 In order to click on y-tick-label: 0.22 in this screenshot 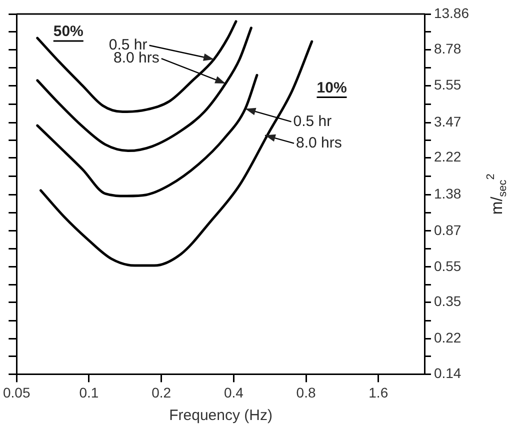, I will do `click(448, 338)`.